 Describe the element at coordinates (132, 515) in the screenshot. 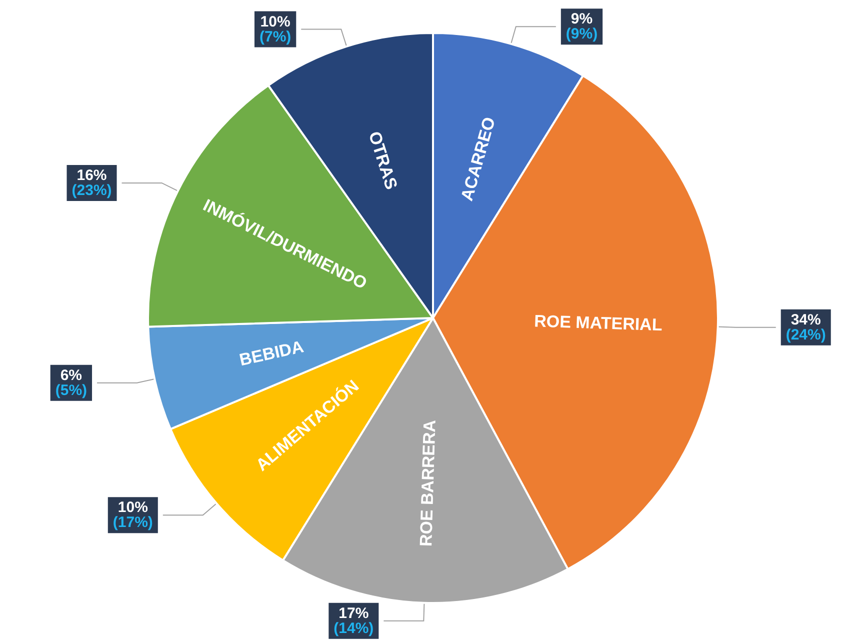

I see `data-label: 10% (17%)` at that location.